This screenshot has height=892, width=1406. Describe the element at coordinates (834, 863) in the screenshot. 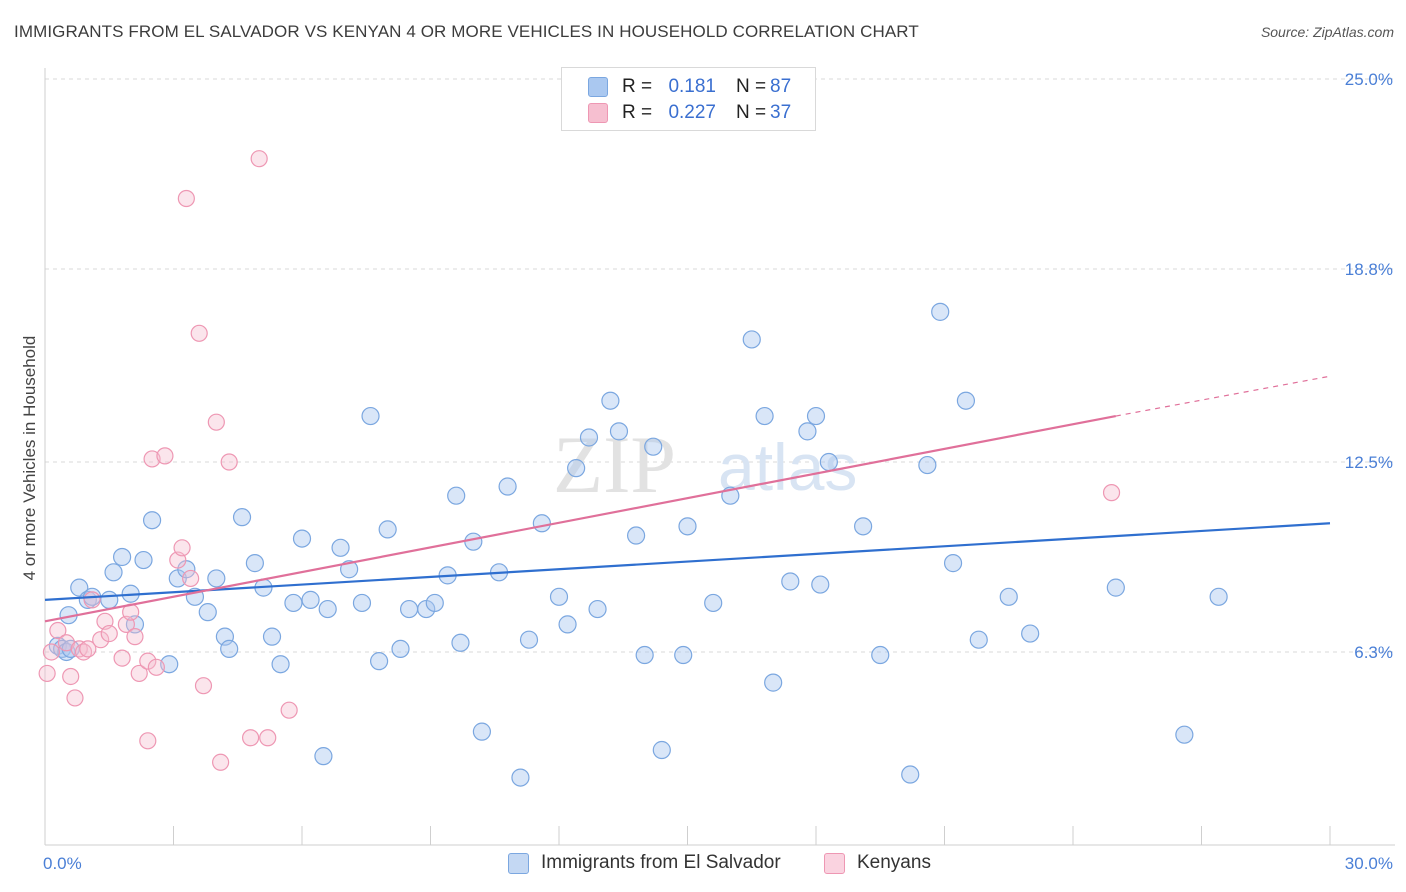

I see `bottom-legend-swatch-pink` at that location.